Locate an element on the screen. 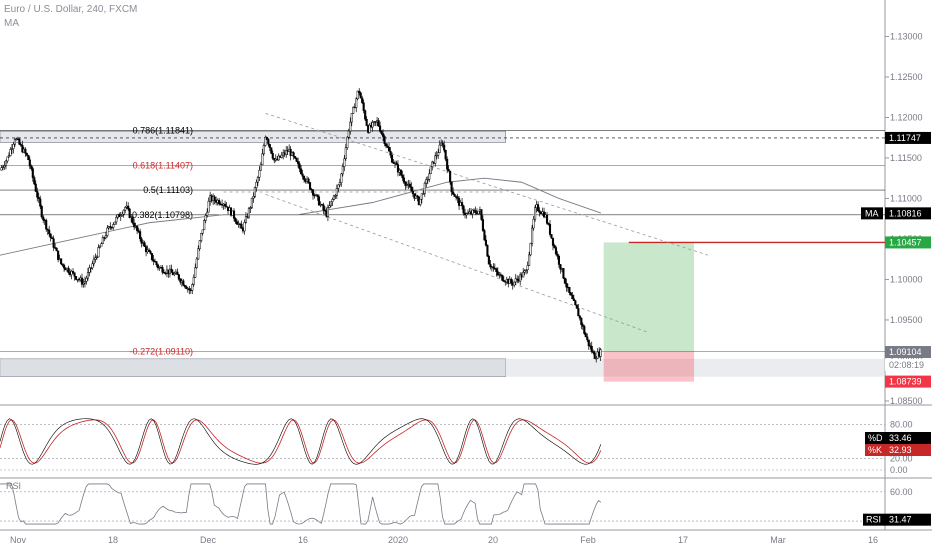 This screenshot has width=932, height=550. long-position-stop-zone is located at coordinates (649, 367).